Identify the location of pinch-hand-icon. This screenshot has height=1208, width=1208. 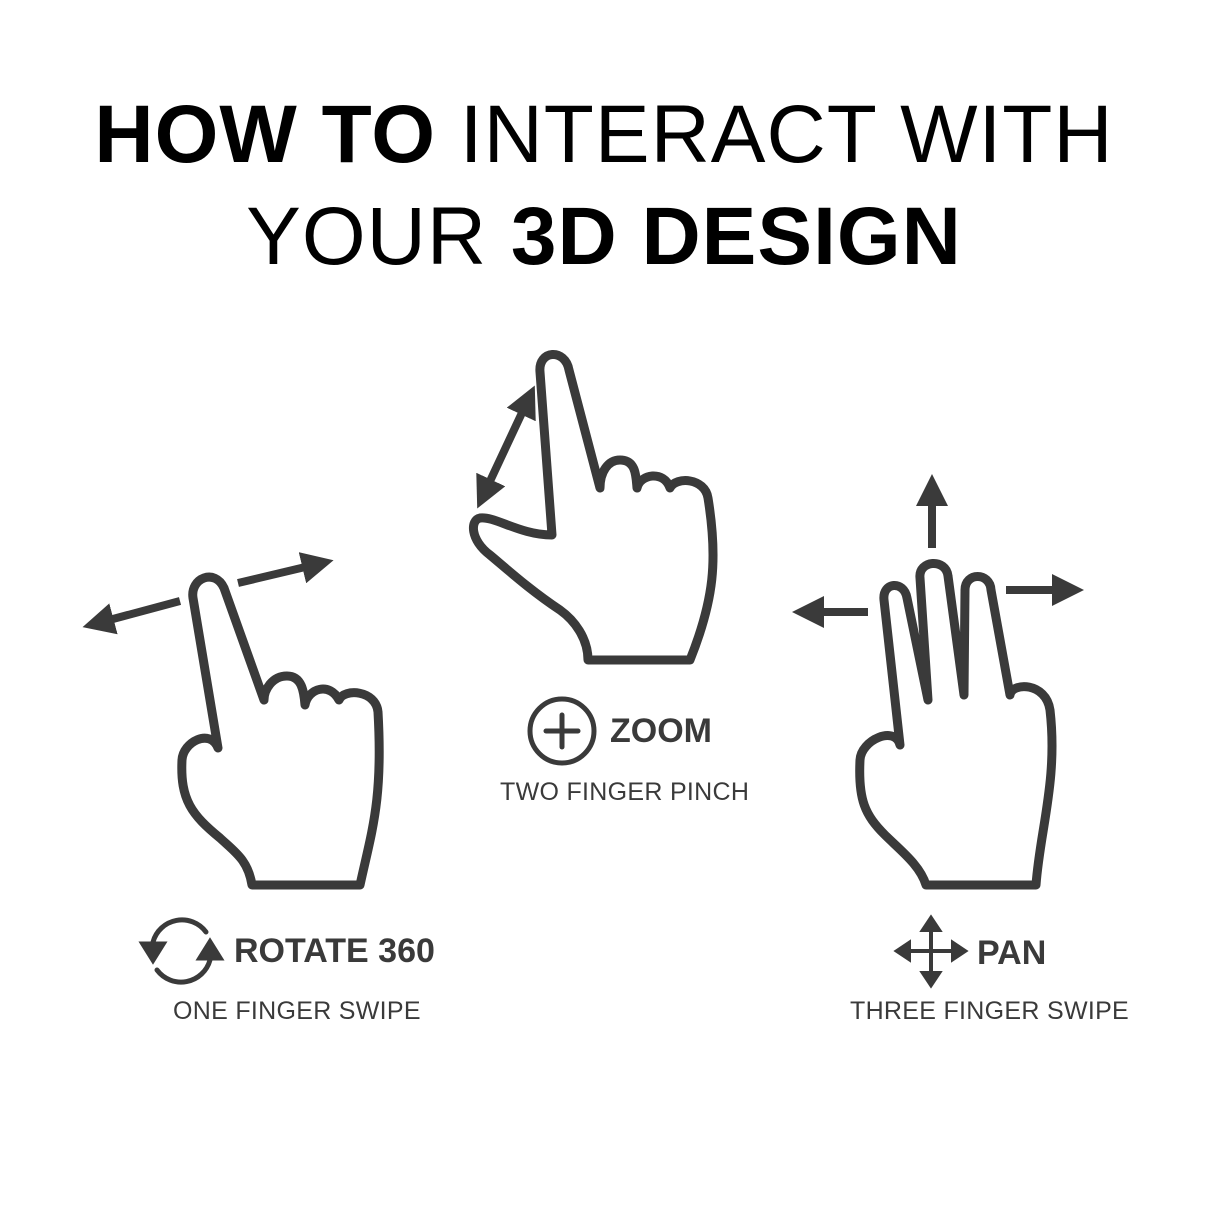
(593, 507).